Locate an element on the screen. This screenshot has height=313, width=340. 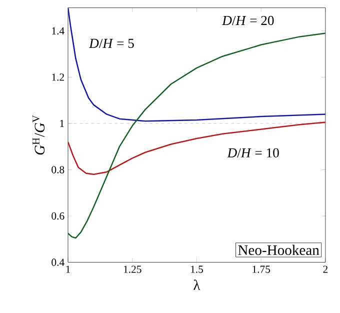
x-tick-label: 2 is located at coordinates (325, 269).